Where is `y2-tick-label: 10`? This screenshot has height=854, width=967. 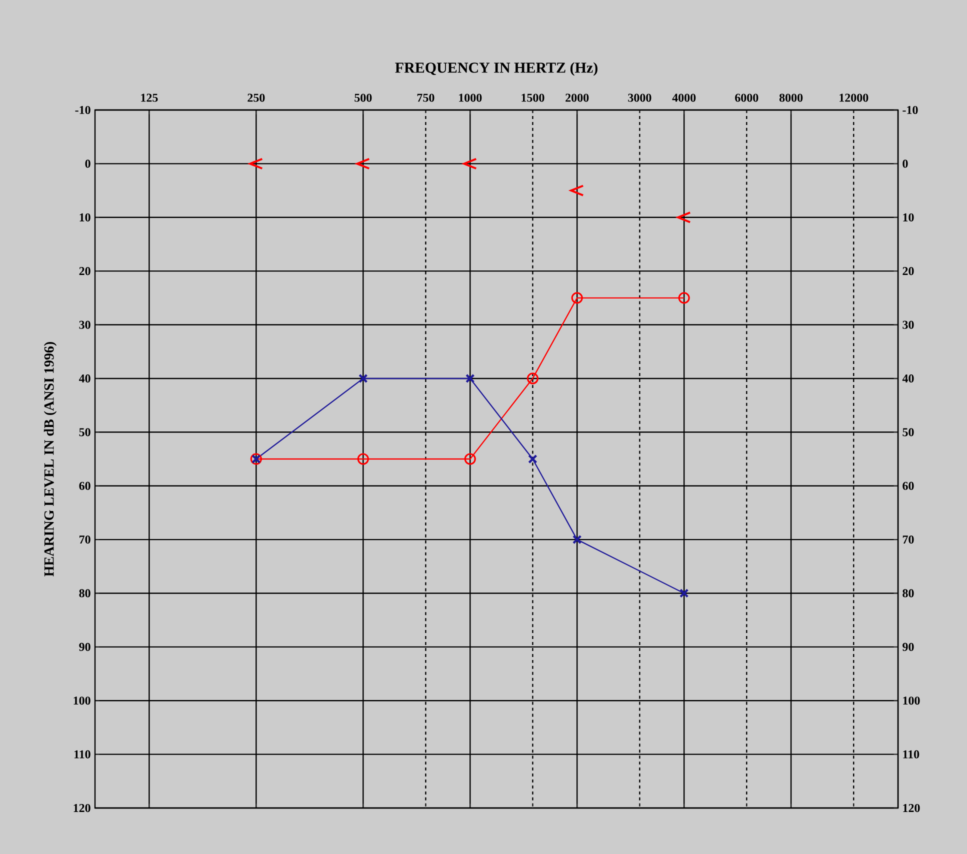
y2-tick-label: 10 is located at coordinates (908, 217).